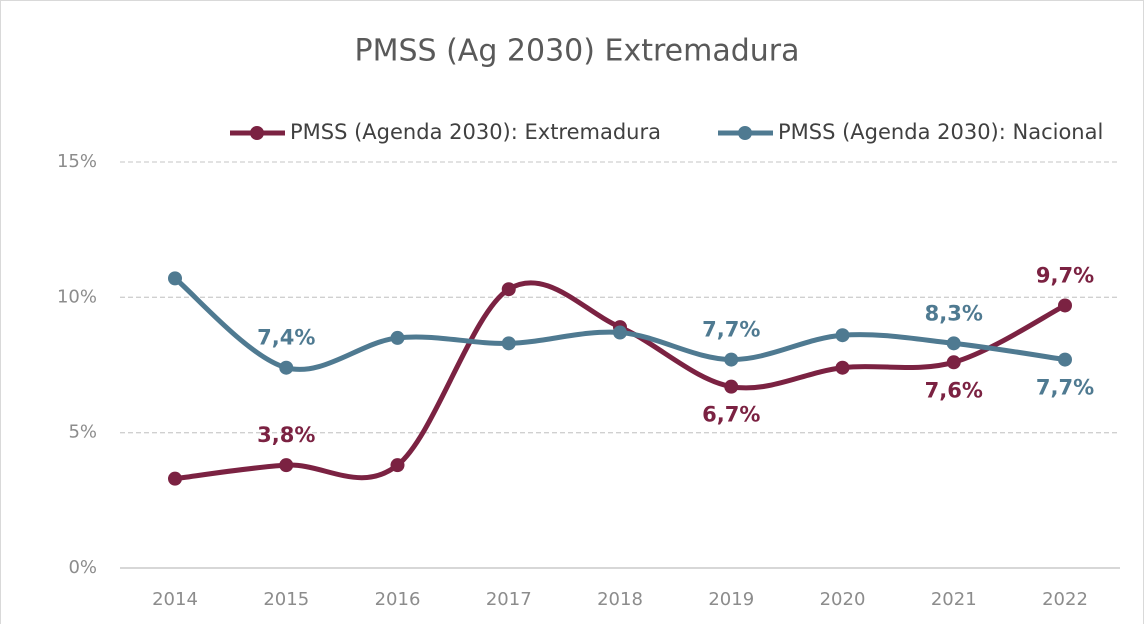 Image resolution: width=1144 pixels, height=624 pixels. I want to click on x-tick-label: 2018, so click(620, 599).